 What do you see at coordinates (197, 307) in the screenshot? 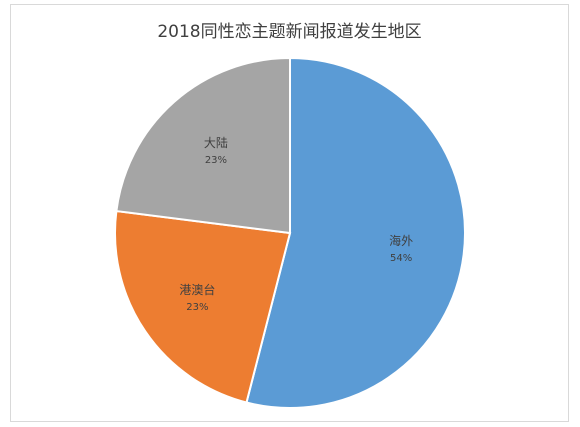
I see `slice-percent-1: 23%` at bounding box center [197, 307].